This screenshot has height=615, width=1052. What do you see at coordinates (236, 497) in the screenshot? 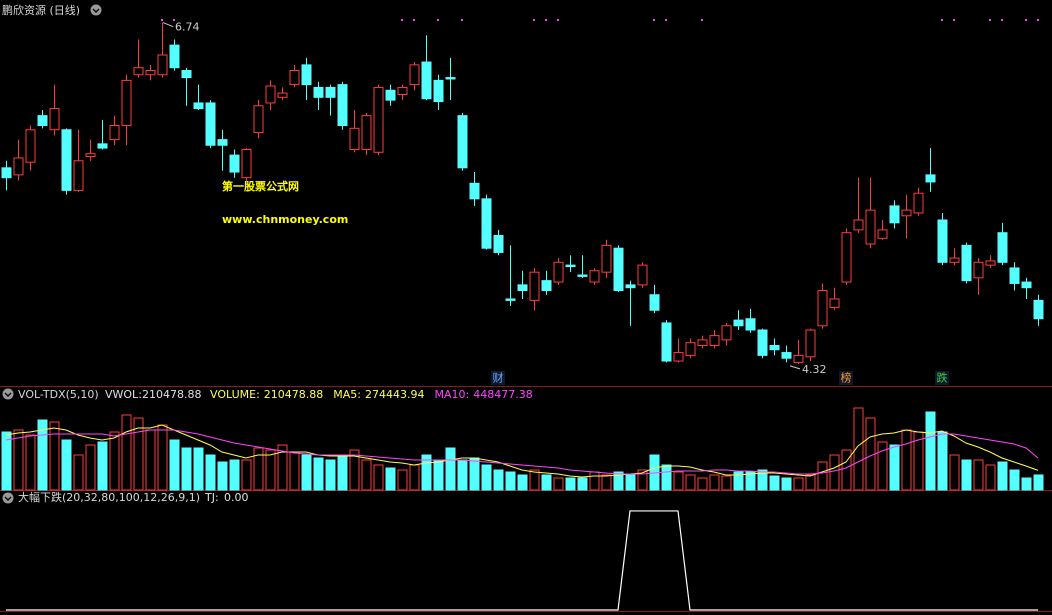
I see `readout-value: 0.00` at bounding box center [236, 497].